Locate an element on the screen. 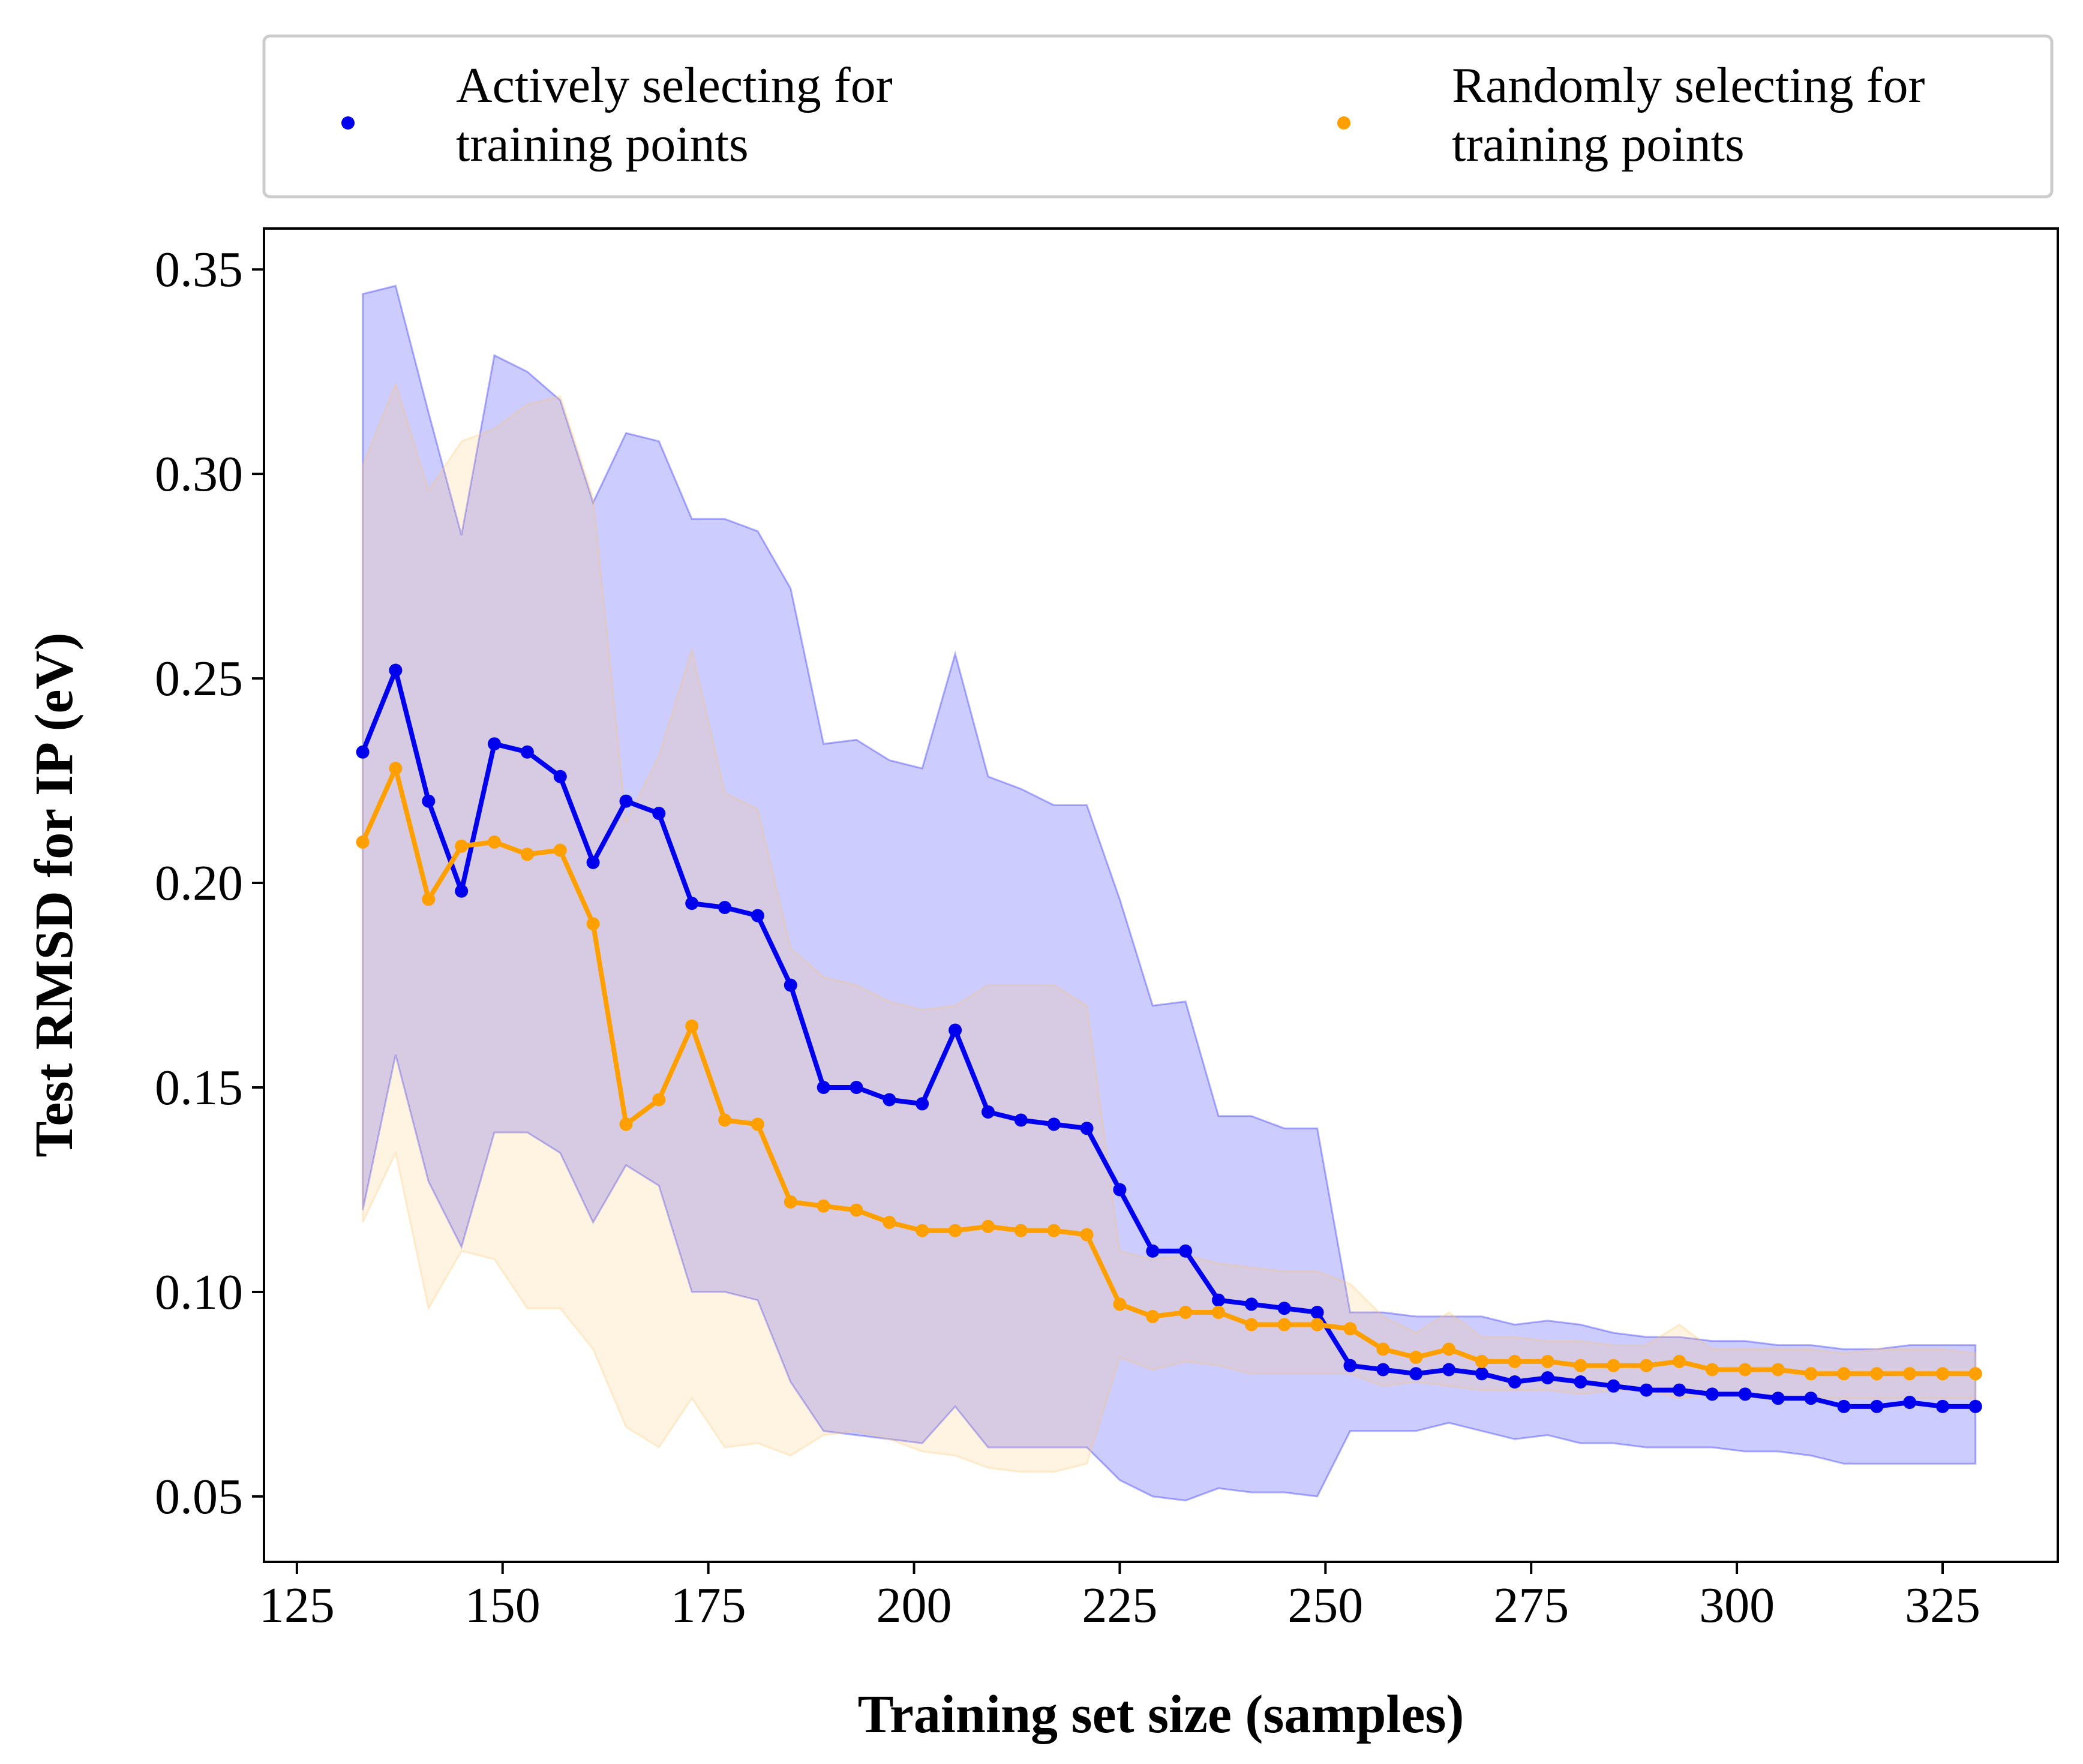 Image resolution: width=2083 pixels, height=1764 pixels. x-tick-label: 150 is located at coordinates (503, 1605).